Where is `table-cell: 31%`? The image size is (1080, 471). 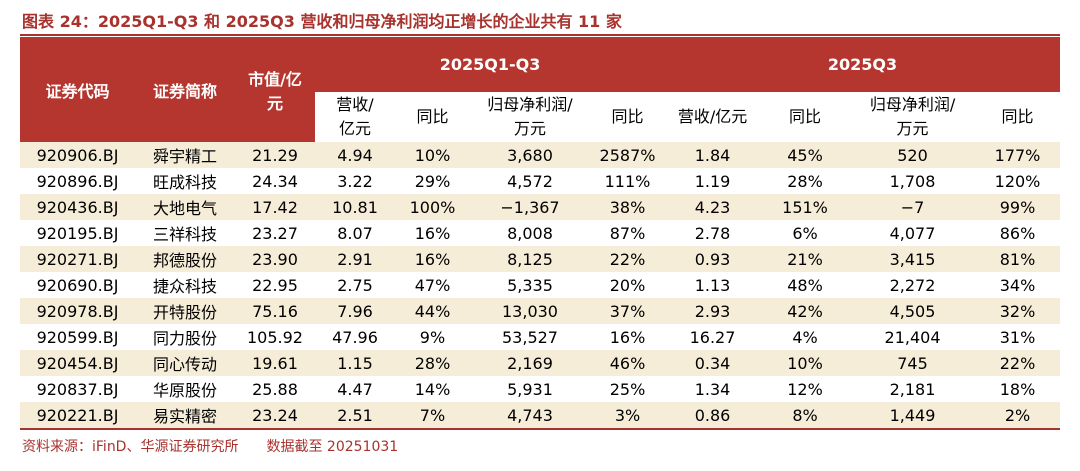
table-cell: 31% is located at coordinates (1017, 337).